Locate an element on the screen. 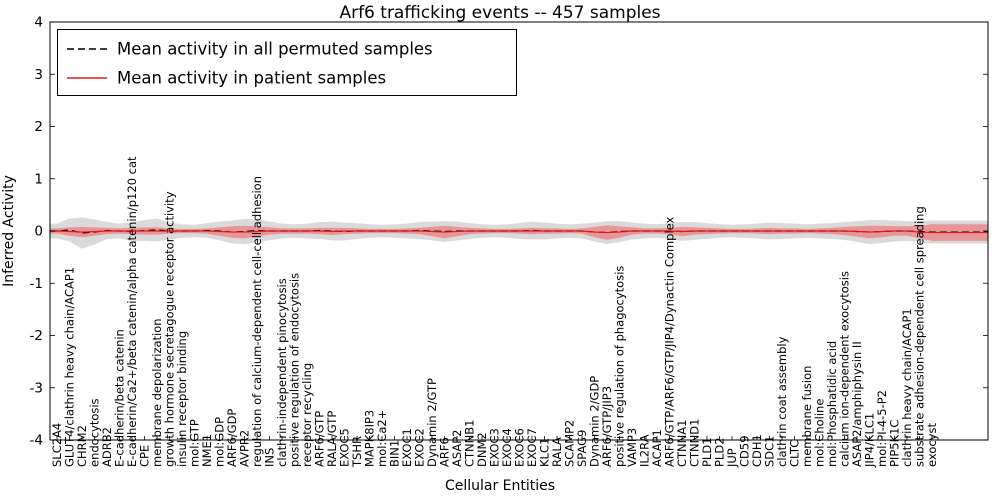  x-tick-label: EXOC1 is located at coordinates (407, 447).